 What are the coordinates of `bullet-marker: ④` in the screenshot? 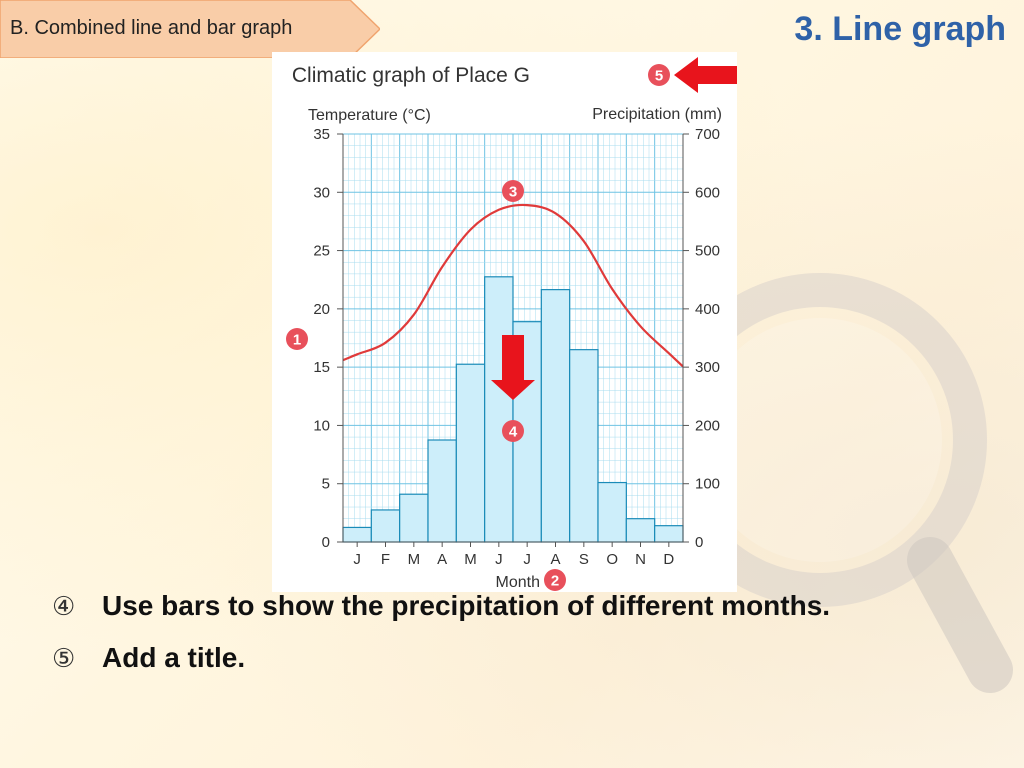 It's located at (64, 607).